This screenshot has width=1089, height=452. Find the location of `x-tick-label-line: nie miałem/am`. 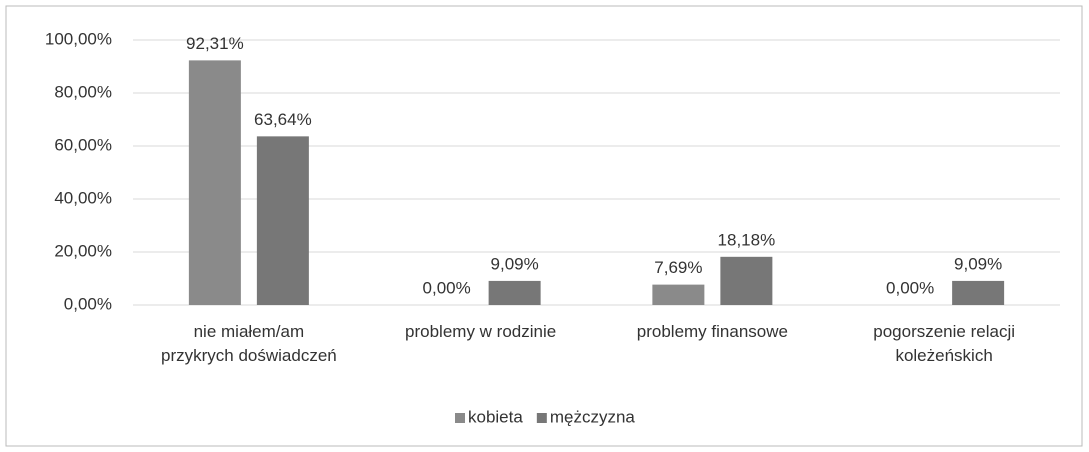

x-tick-label-line: nie miałem/am is located at coordinates (249, 331).